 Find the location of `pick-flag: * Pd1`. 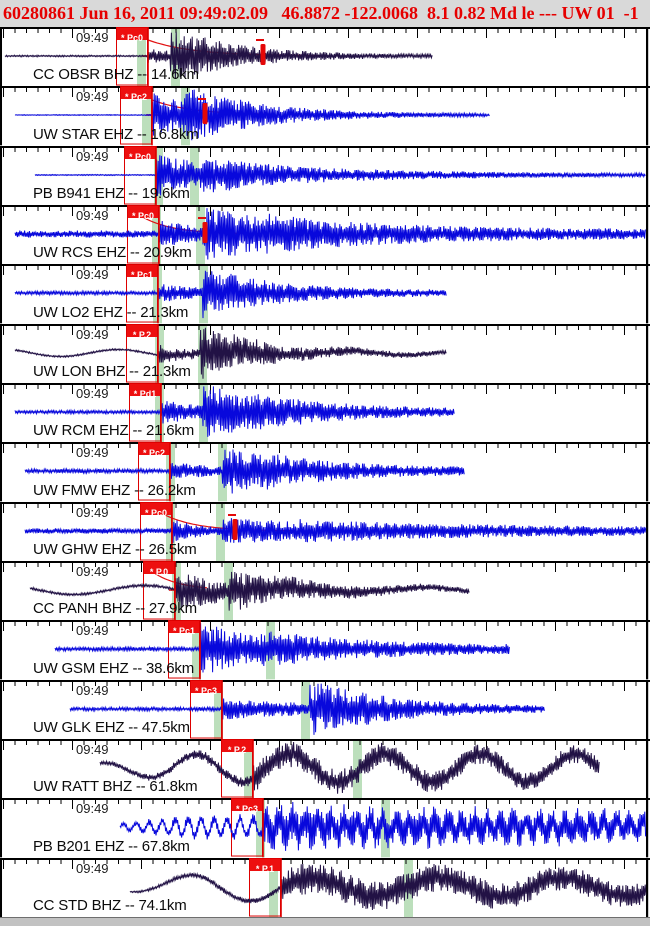

pick-flag: * Pd1 is located at coordinates (145, 391).